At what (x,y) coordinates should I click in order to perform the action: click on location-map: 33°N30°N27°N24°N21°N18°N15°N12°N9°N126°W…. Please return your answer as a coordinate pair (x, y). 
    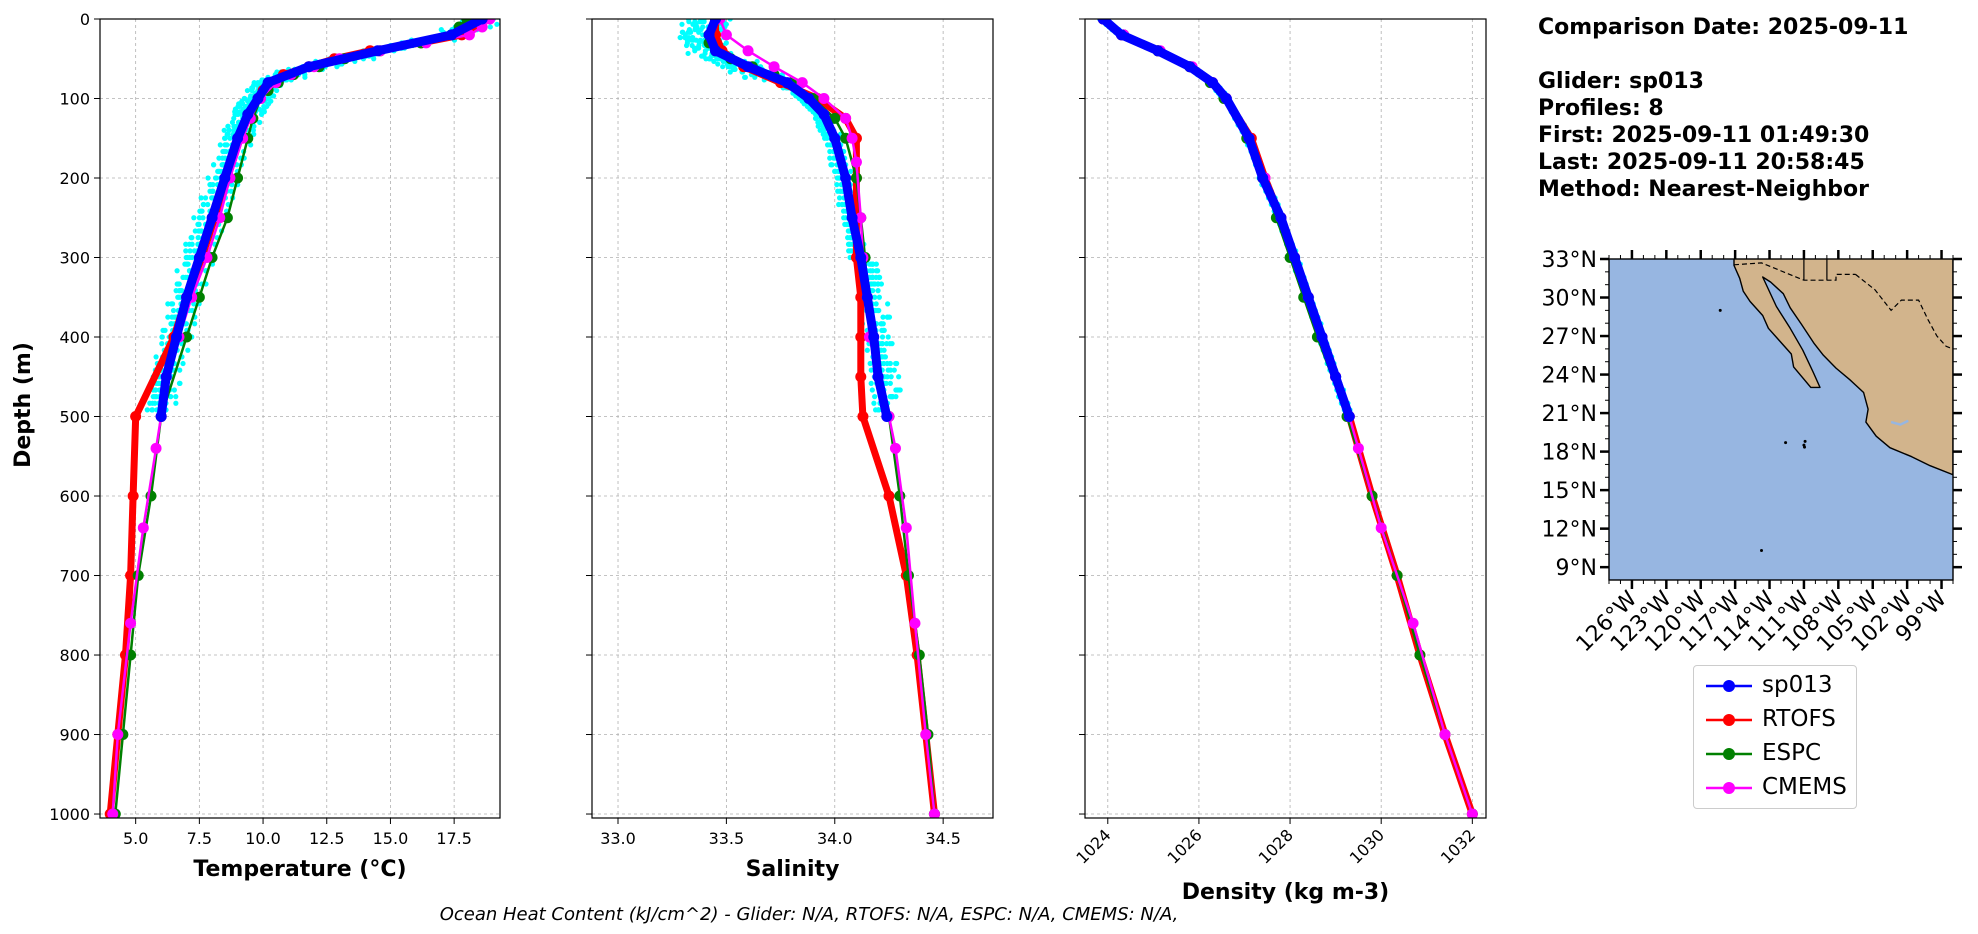
    Looking at the image, I should click on (1752, 452).